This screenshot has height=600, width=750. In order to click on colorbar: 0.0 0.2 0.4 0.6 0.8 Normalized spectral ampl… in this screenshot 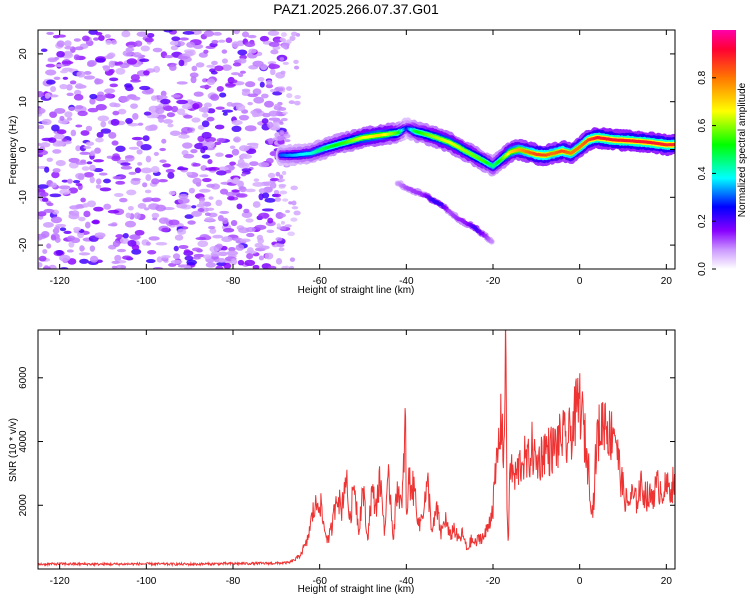, I will do `click(722, 153)`.